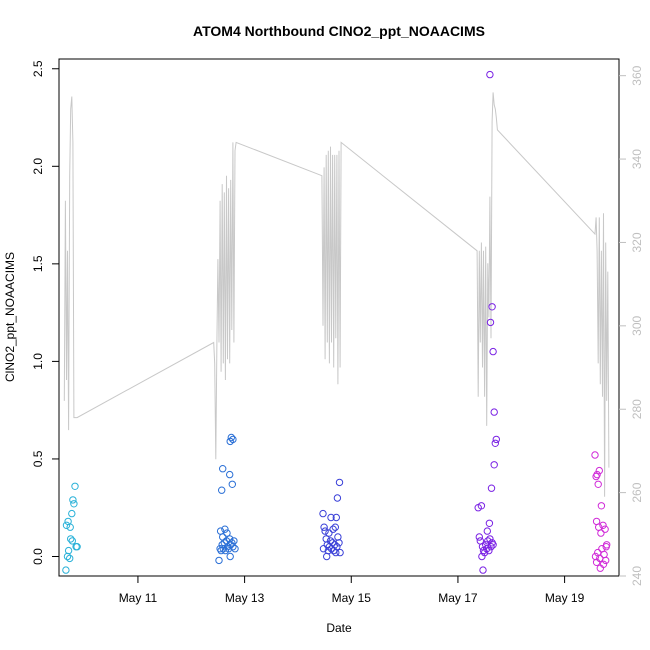 Image resolution: width=650 pixels, height=650 pixels. What do you see at coordinates (339, 31) in the screenshot?
I see `chart-title: ATOM4 Northbound ClNO2_ppt_NOAACIMS` at bounding box center [339, 31].